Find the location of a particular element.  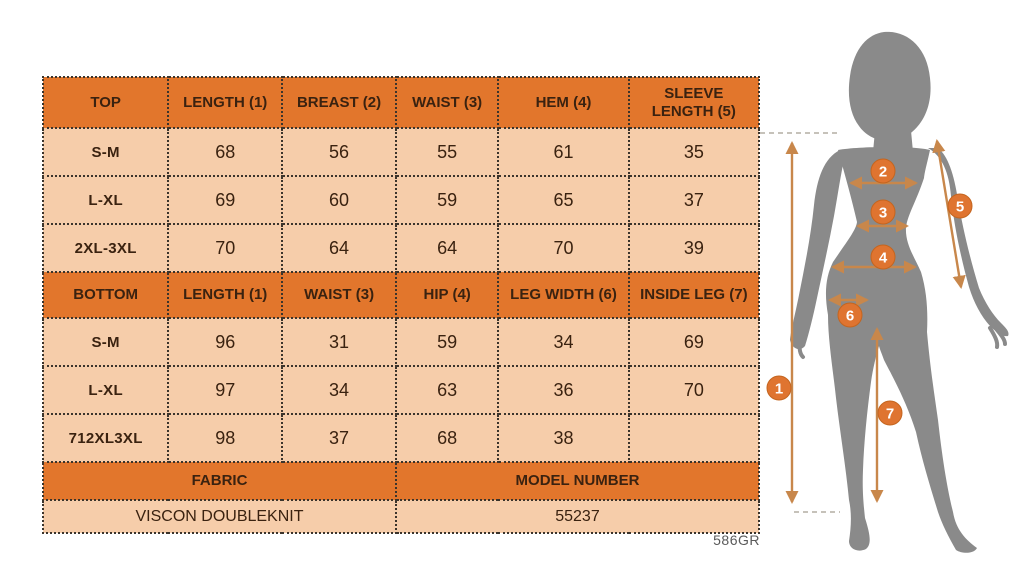

cell-value: 97 is located at coordinates (225, 390).